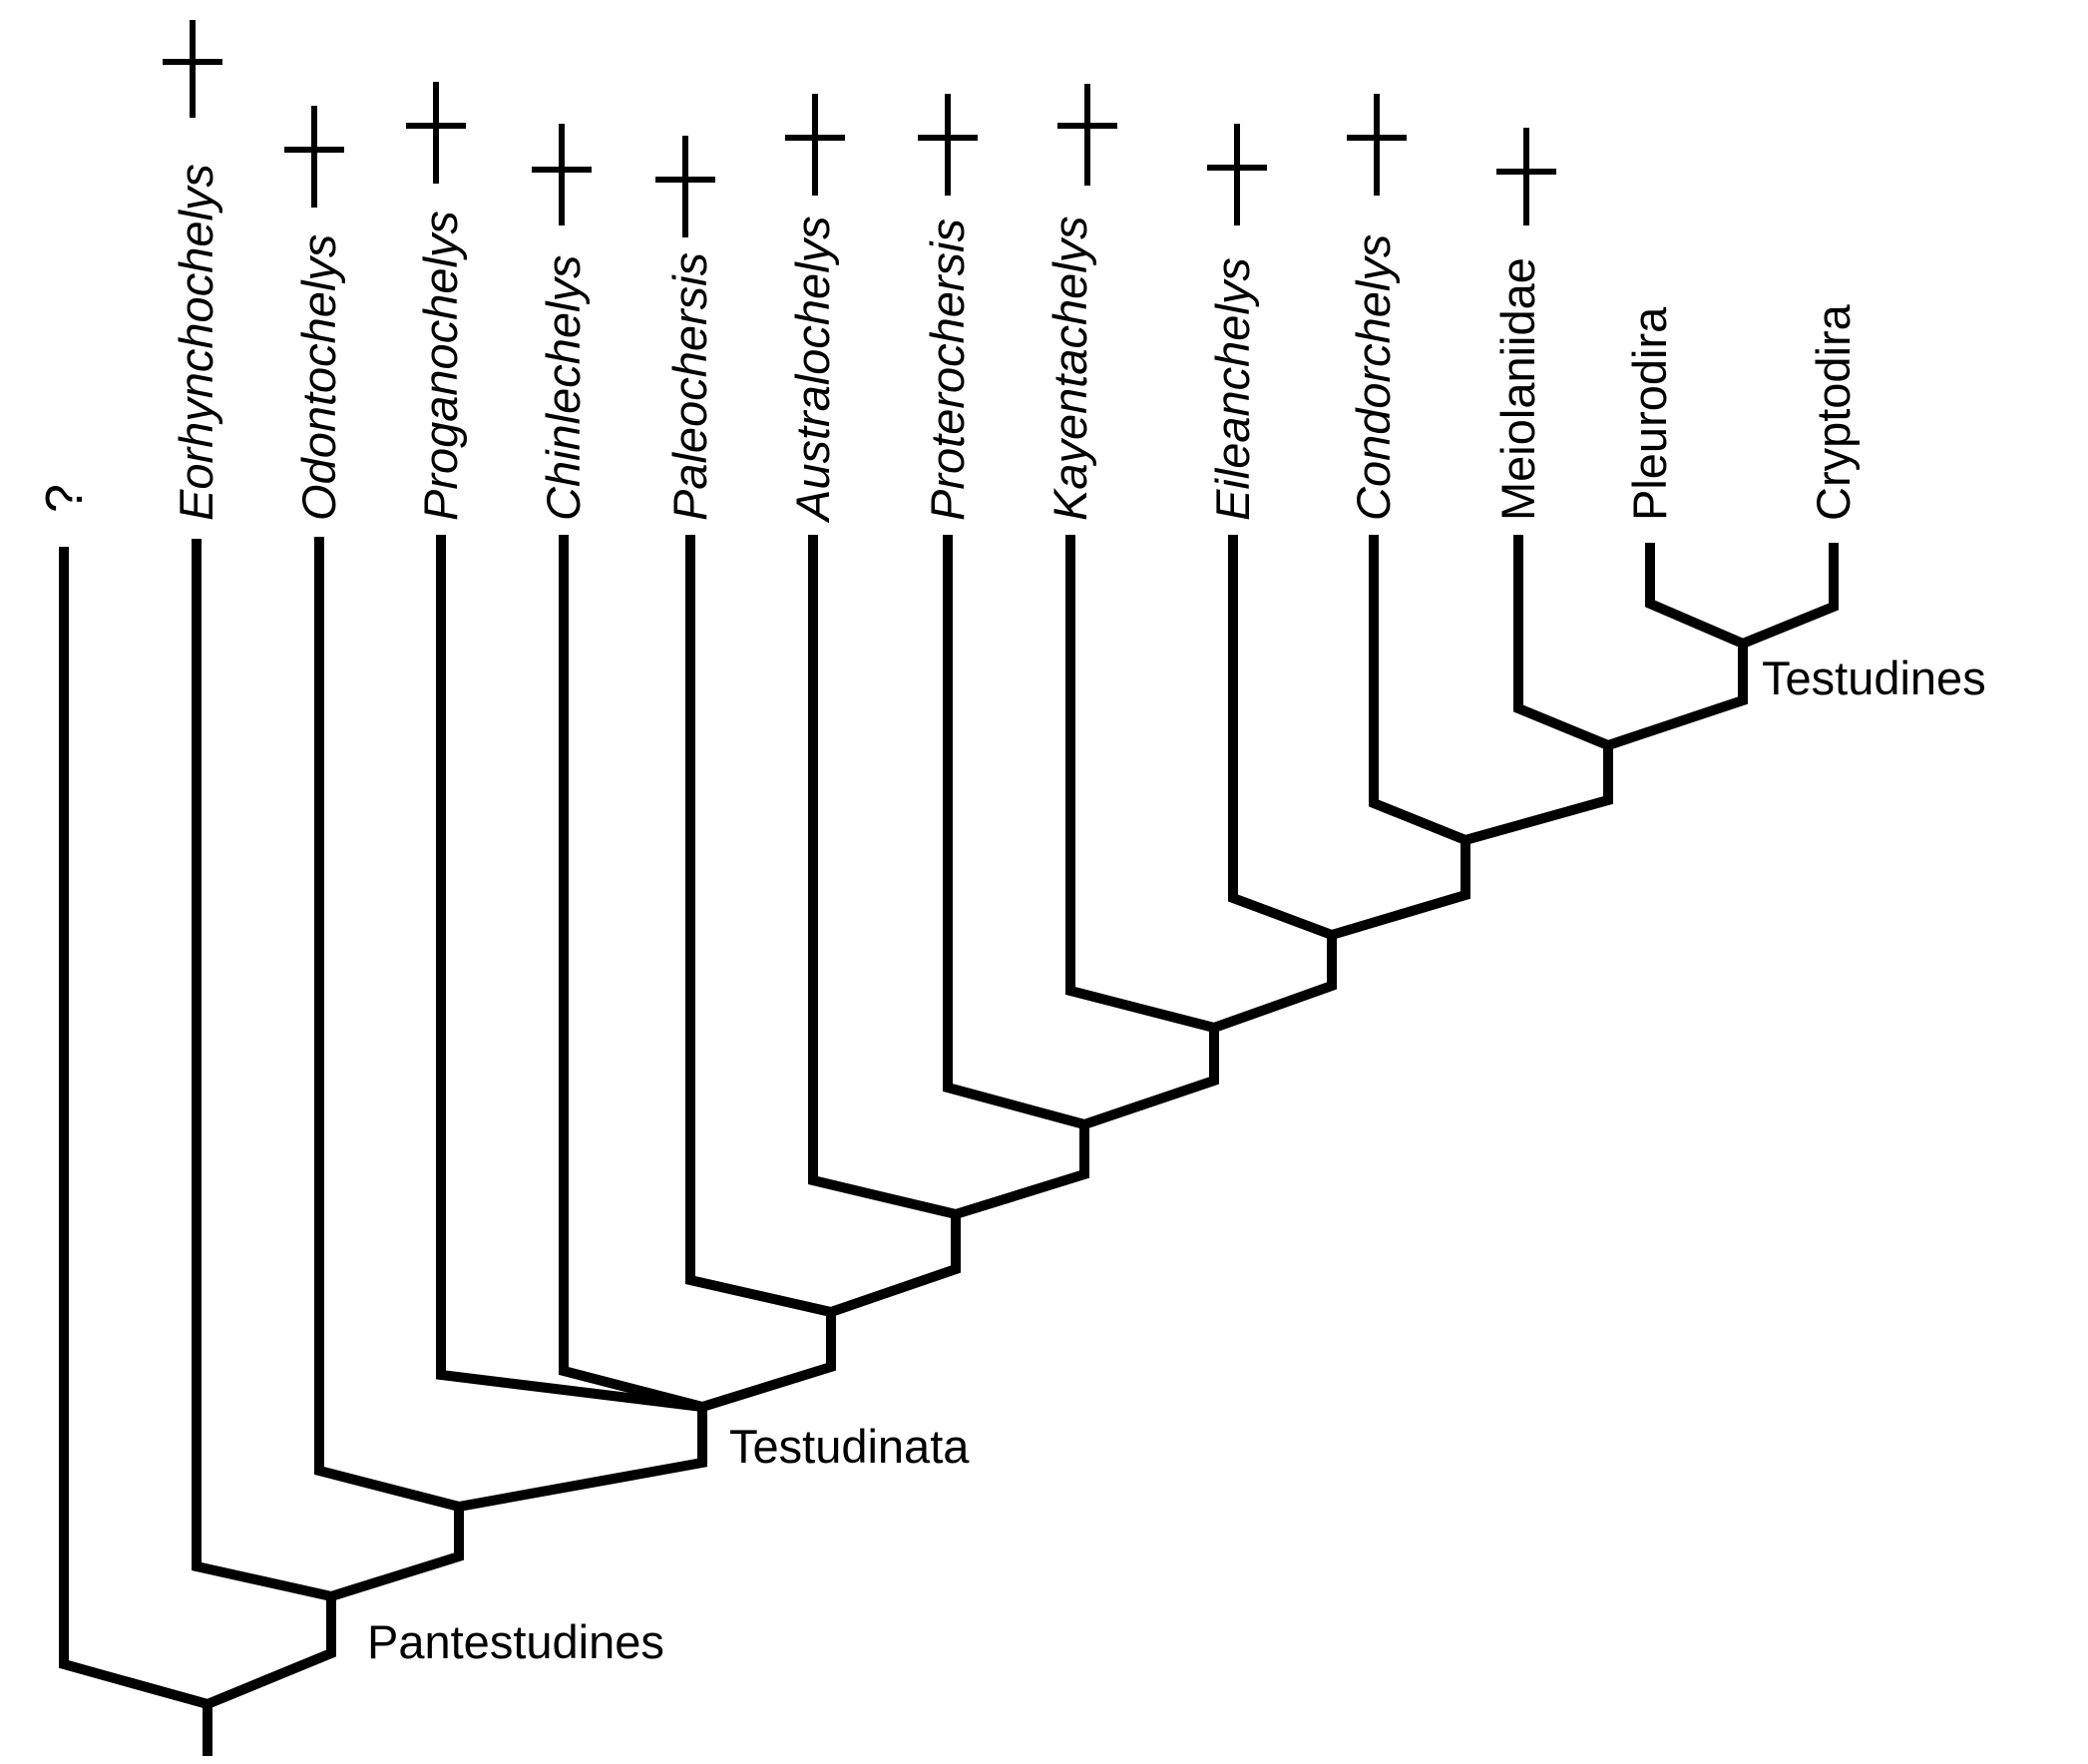 The image size is (2088, 1764). I want to click on branch-chinlechelys, so click(697, 974).